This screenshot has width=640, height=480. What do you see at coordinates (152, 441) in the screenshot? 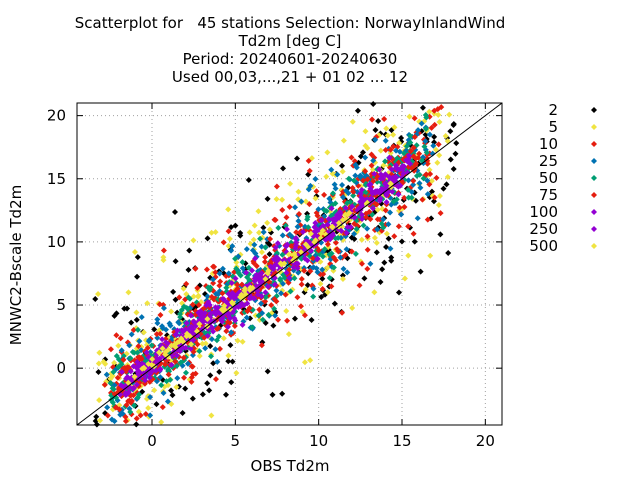
I see `x-tick-label: 0` at bounding box center [152, 441].